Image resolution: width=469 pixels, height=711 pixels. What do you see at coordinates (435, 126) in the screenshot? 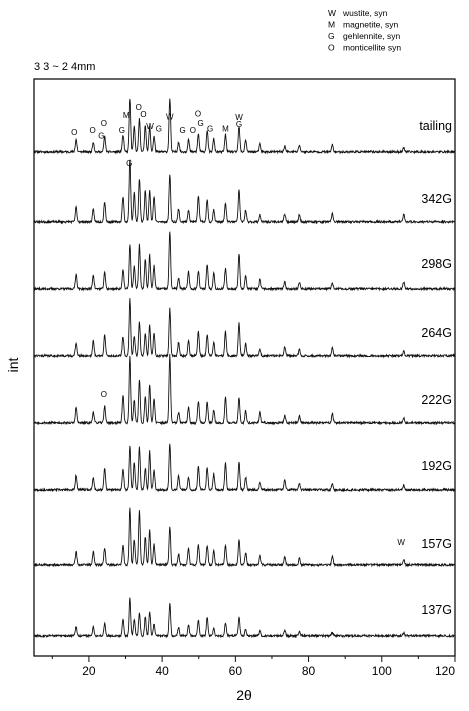
I see `series-label: tailing` at bounding box center [435, 126].